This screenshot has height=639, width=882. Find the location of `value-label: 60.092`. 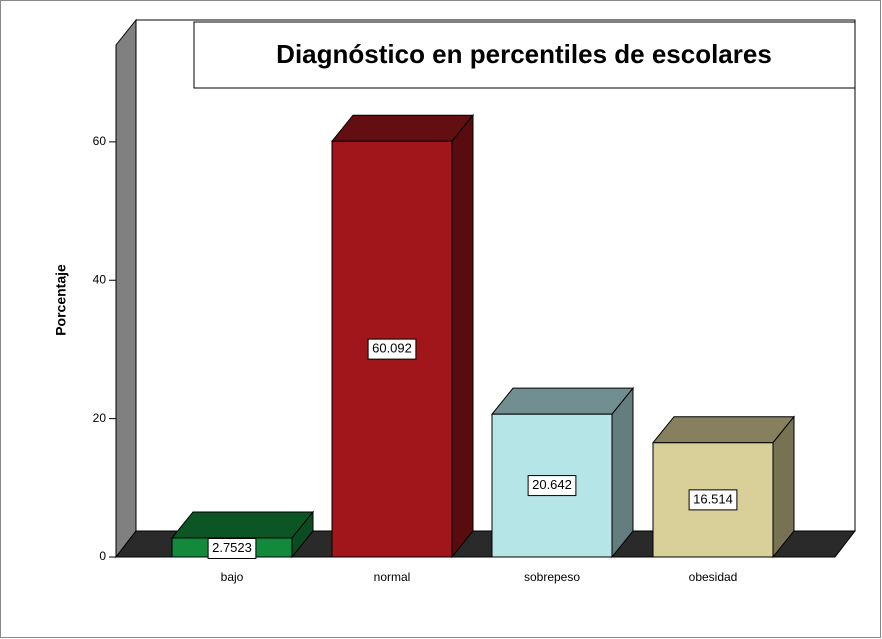

value-label: 60.092 is located at coordinates (392, 348).